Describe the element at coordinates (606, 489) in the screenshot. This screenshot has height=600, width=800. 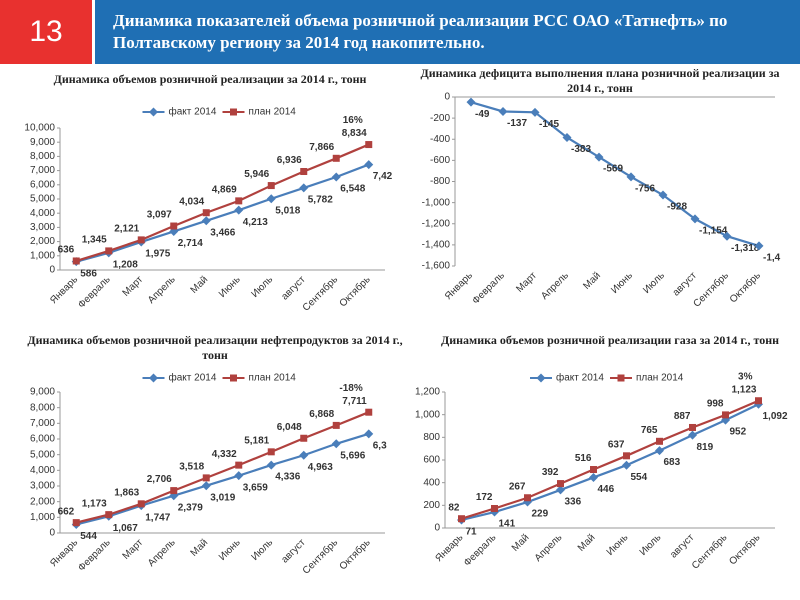
I see `data-label: 446` at that location.